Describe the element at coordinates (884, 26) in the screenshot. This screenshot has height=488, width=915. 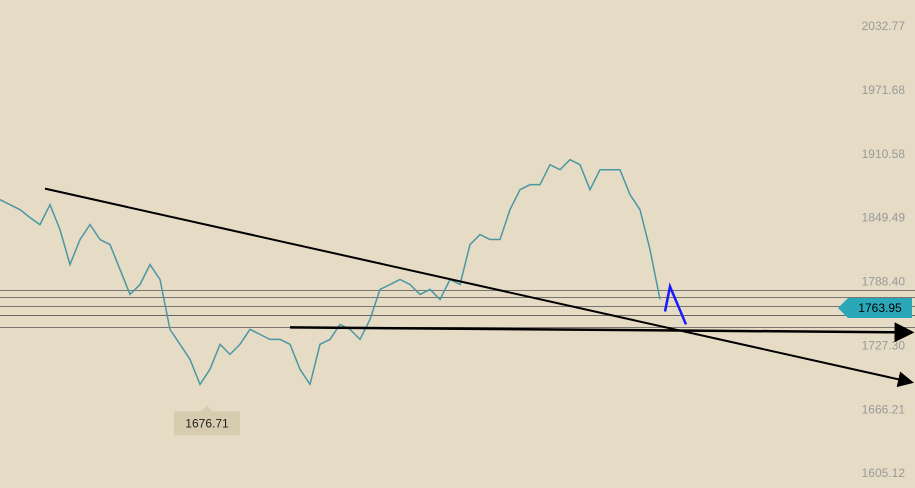
I see `y-tick-label: 2032.77` at that location.